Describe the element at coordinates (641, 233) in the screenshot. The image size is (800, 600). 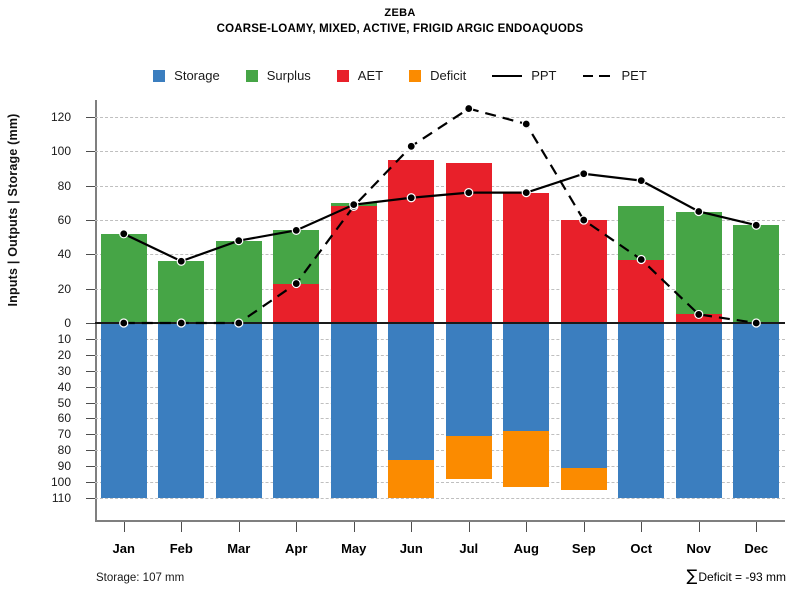
I see `bar-surplus-oct` at that location.